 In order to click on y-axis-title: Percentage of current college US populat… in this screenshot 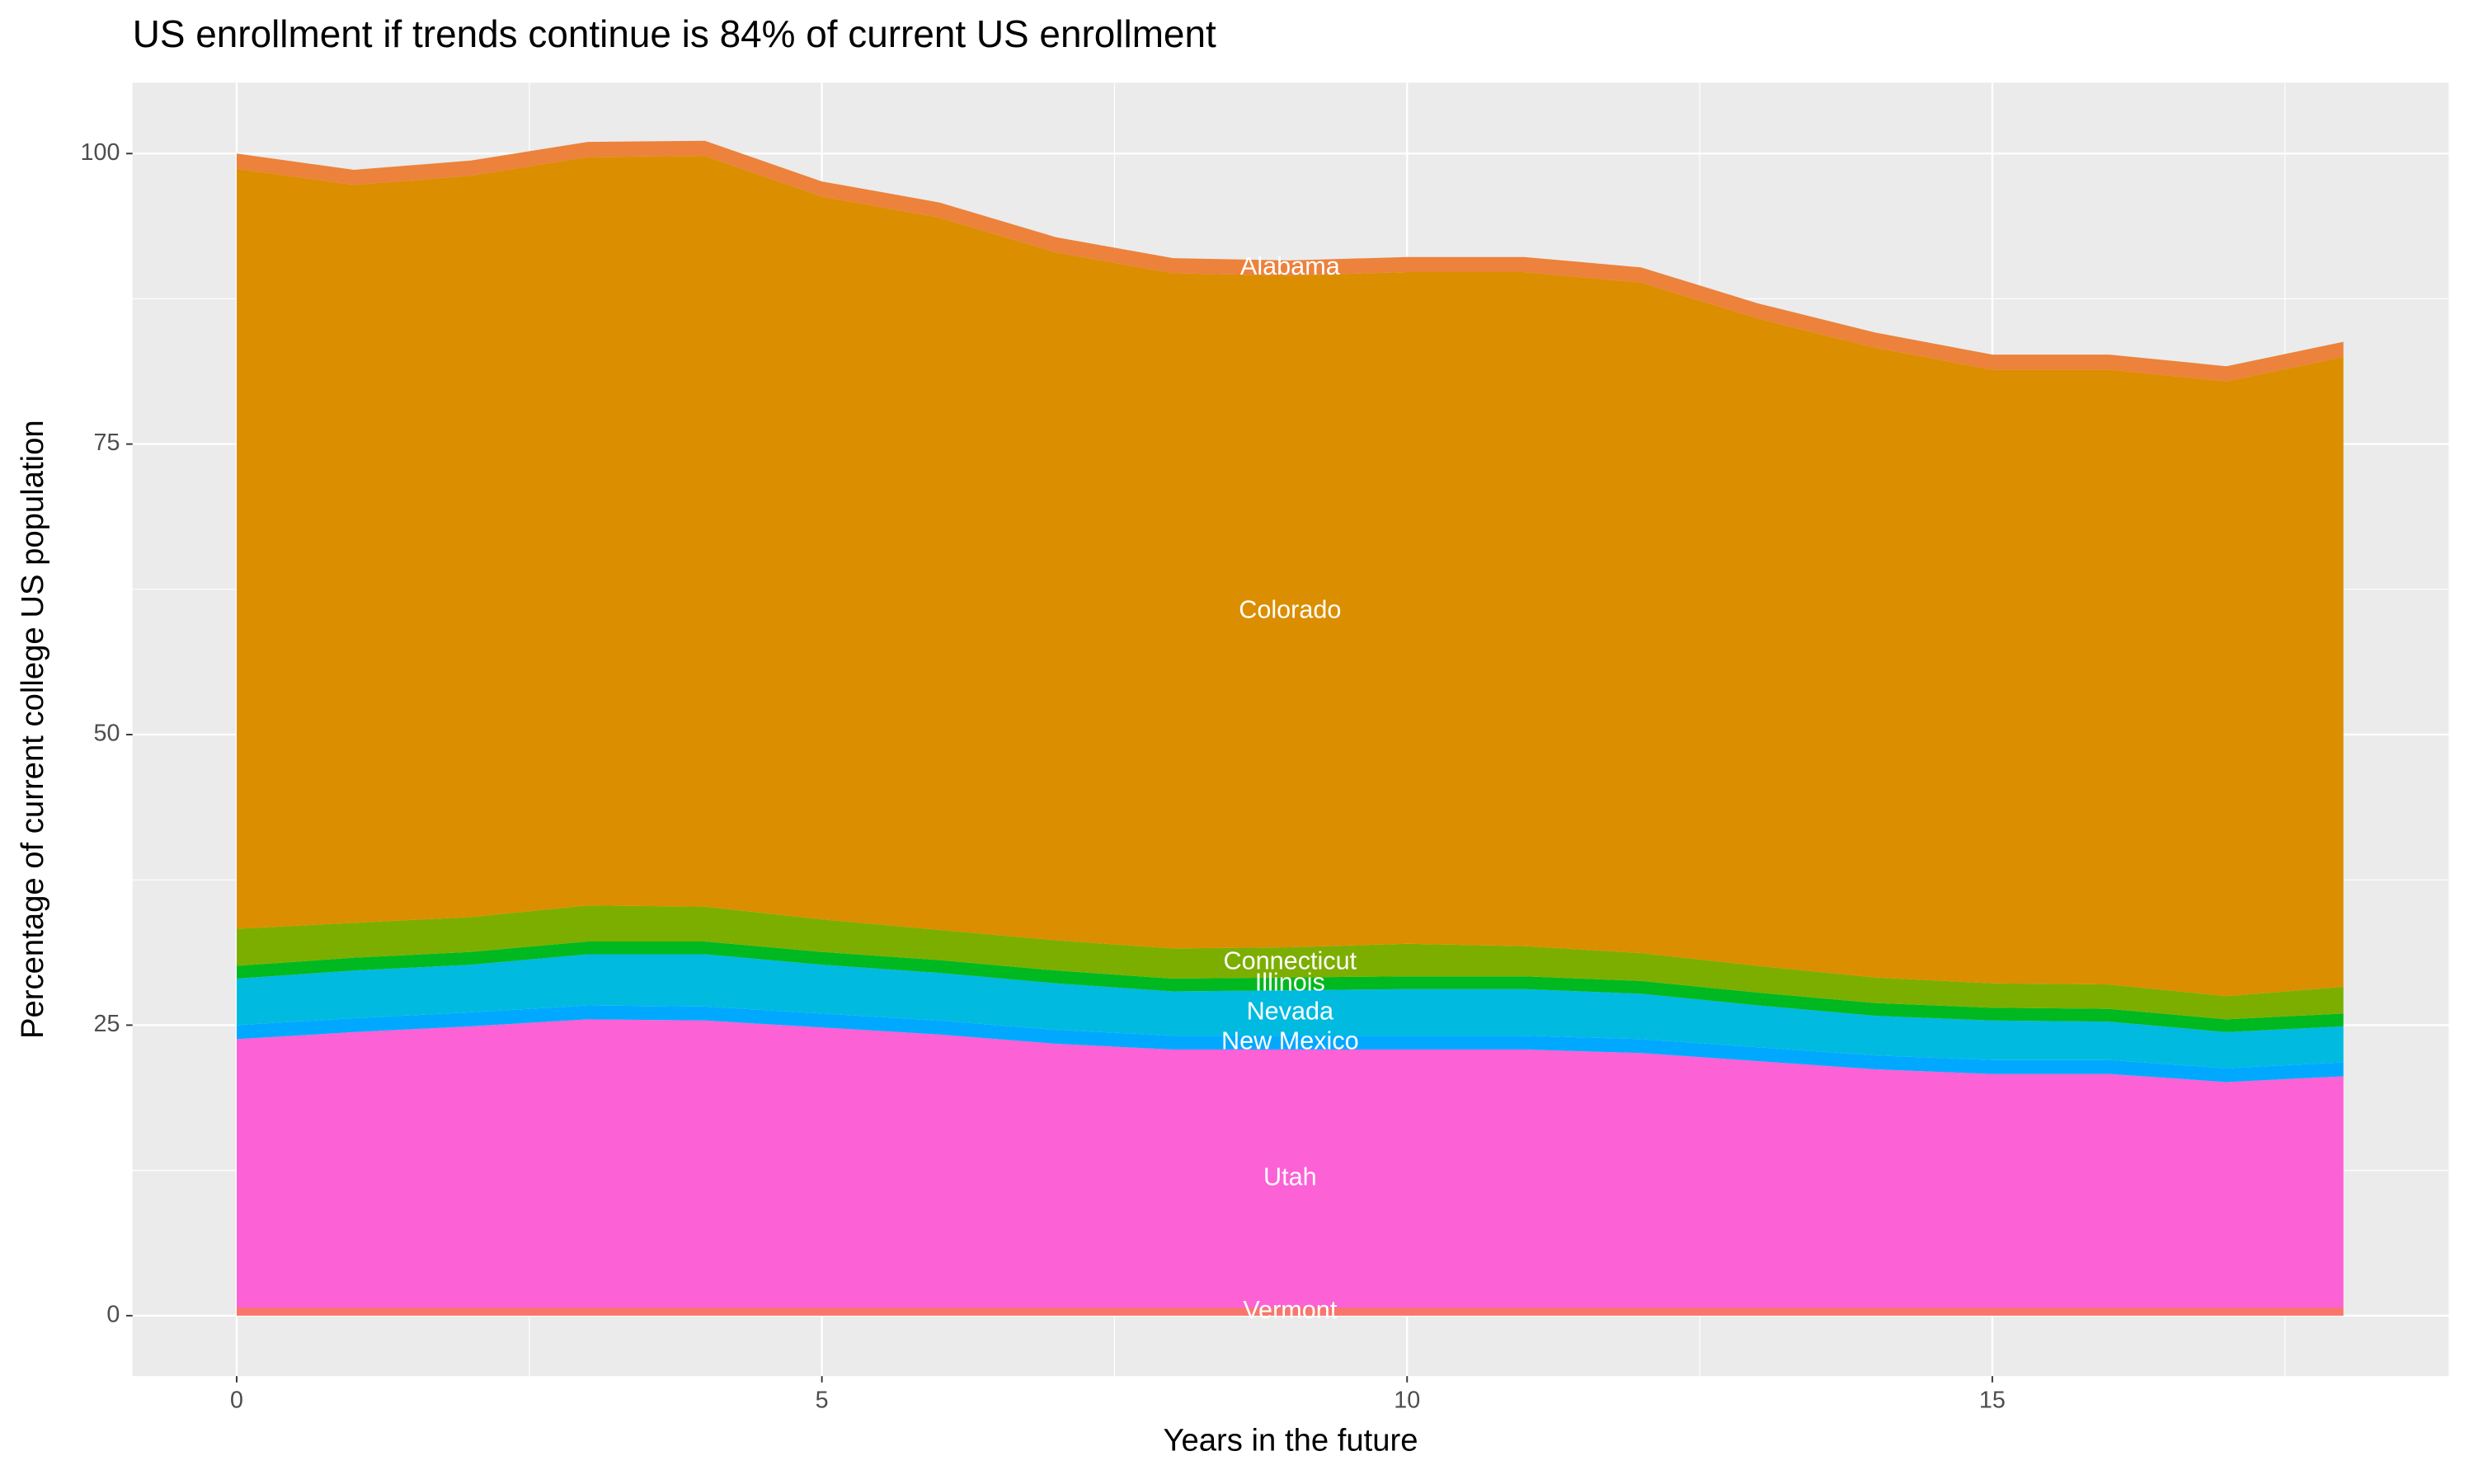, I will do `click(32, 729)`.